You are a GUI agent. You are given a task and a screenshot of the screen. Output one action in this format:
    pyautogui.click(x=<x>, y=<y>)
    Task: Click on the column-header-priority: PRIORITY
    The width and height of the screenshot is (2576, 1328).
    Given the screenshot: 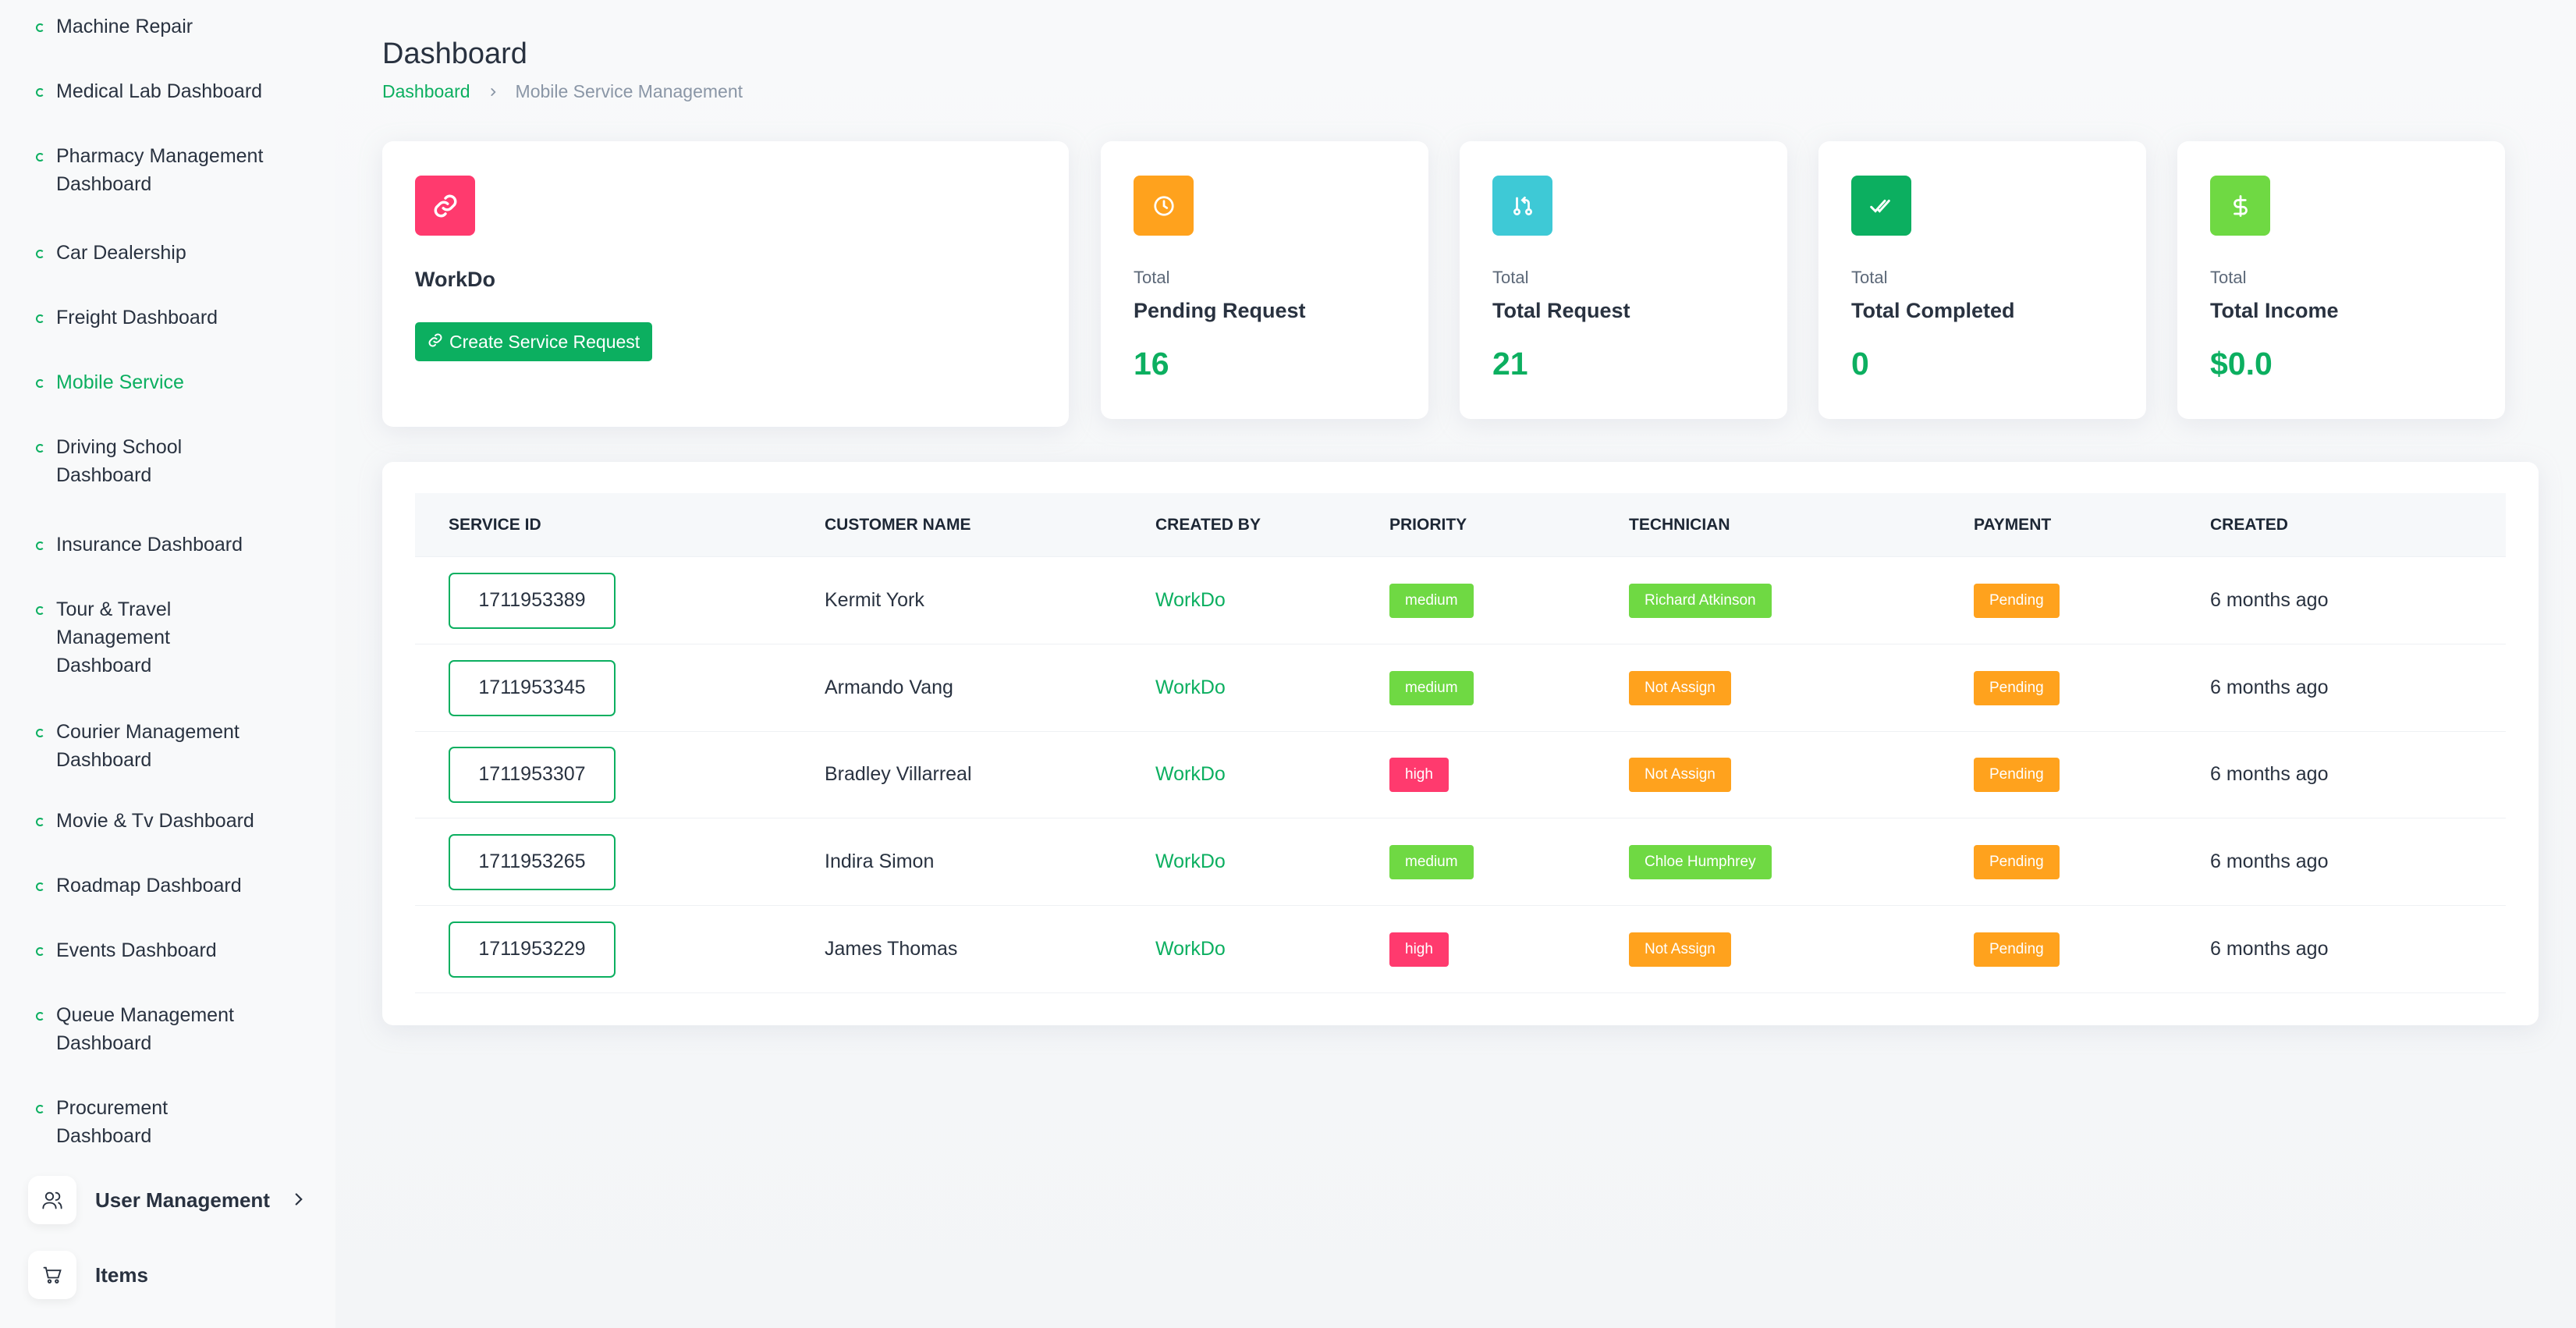 What is the action you would take?
    pyautogui.click(x=1428, y=525)
    